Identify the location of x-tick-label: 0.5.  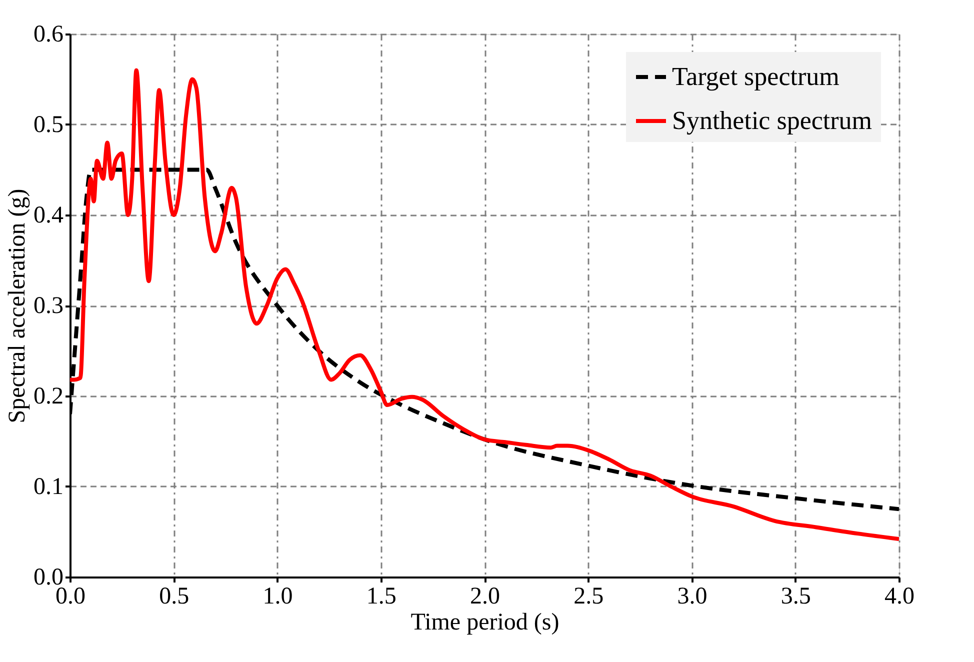
(174, 597).